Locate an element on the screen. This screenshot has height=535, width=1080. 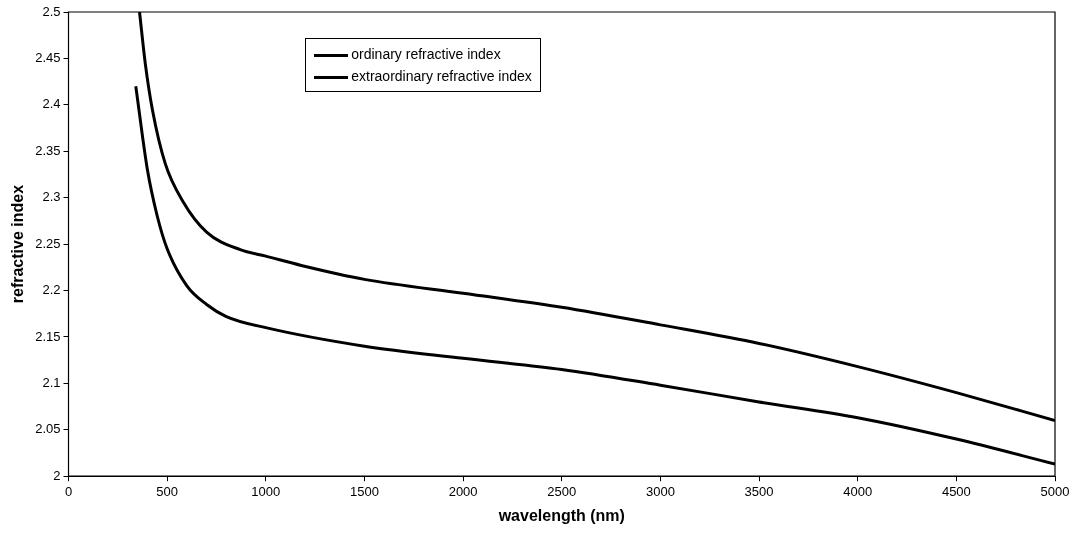
x-tick-label: 3000 is located at coordinates (660, 491).